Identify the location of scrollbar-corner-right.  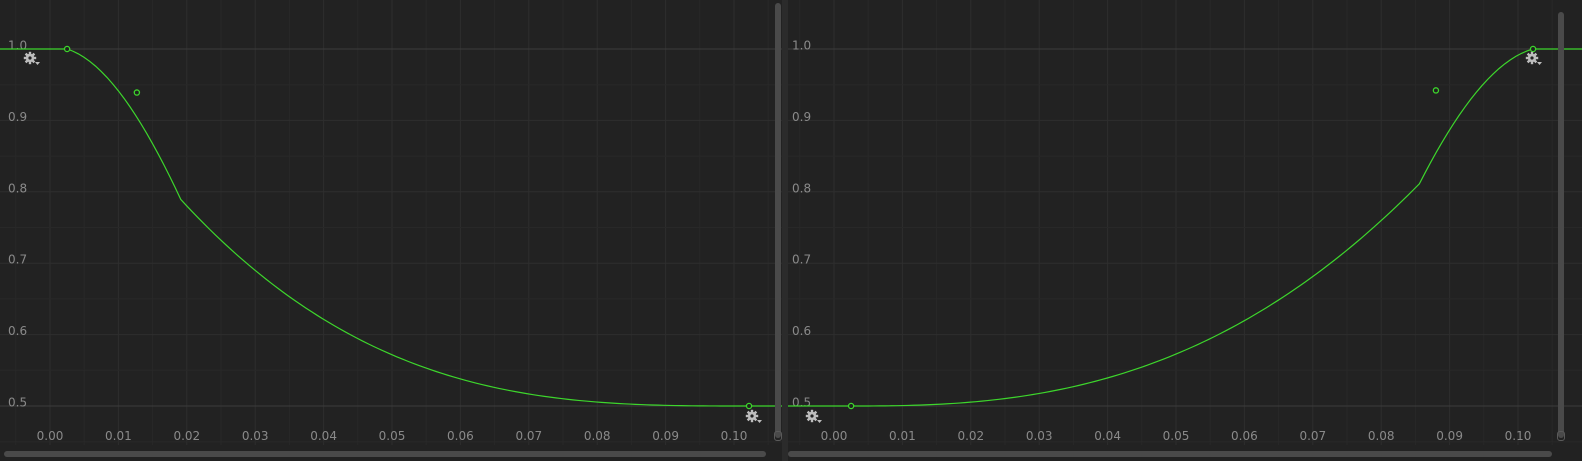
(1561, 436).